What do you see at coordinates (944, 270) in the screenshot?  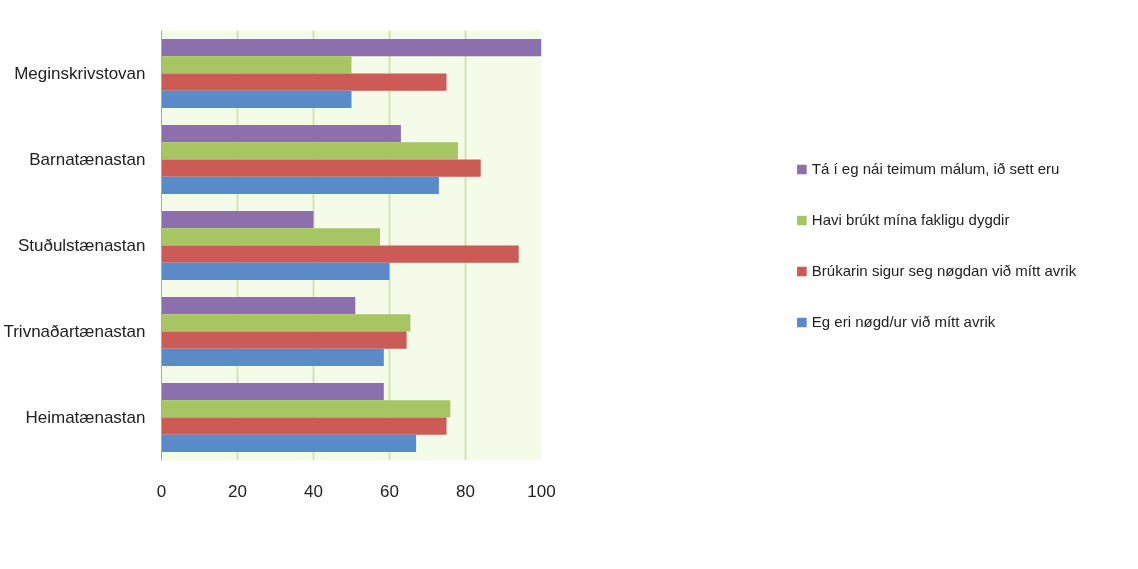 I see `legend-label: Brúkarin sigur seg nøgdan við mítt avrik` at bounding box center [944, 270].